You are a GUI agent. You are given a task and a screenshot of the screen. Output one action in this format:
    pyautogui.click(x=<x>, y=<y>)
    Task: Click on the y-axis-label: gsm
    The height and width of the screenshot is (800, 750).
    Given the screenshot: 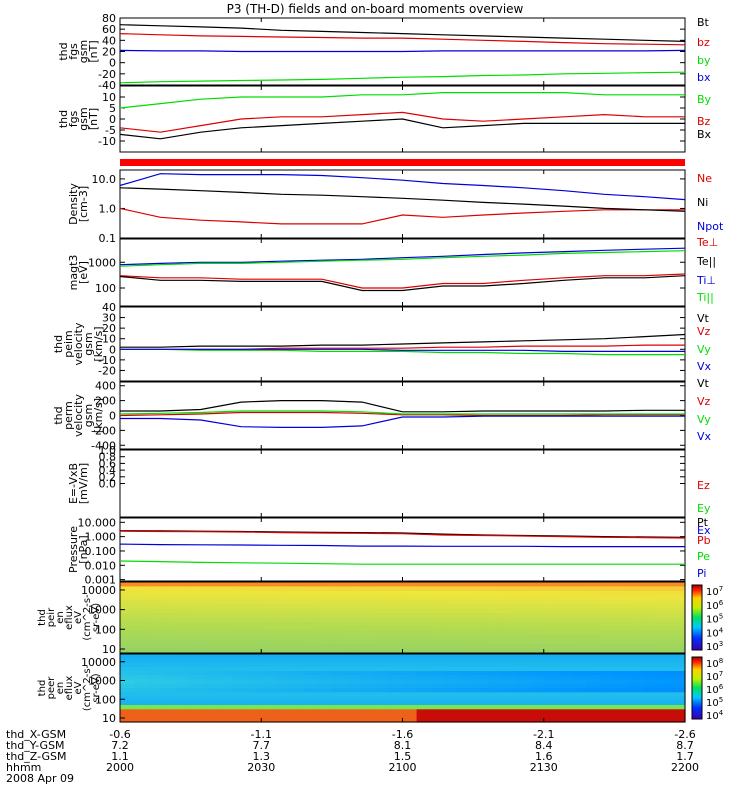 What is the action you would take?
    pyautogui.click(x=88, y=415)
    